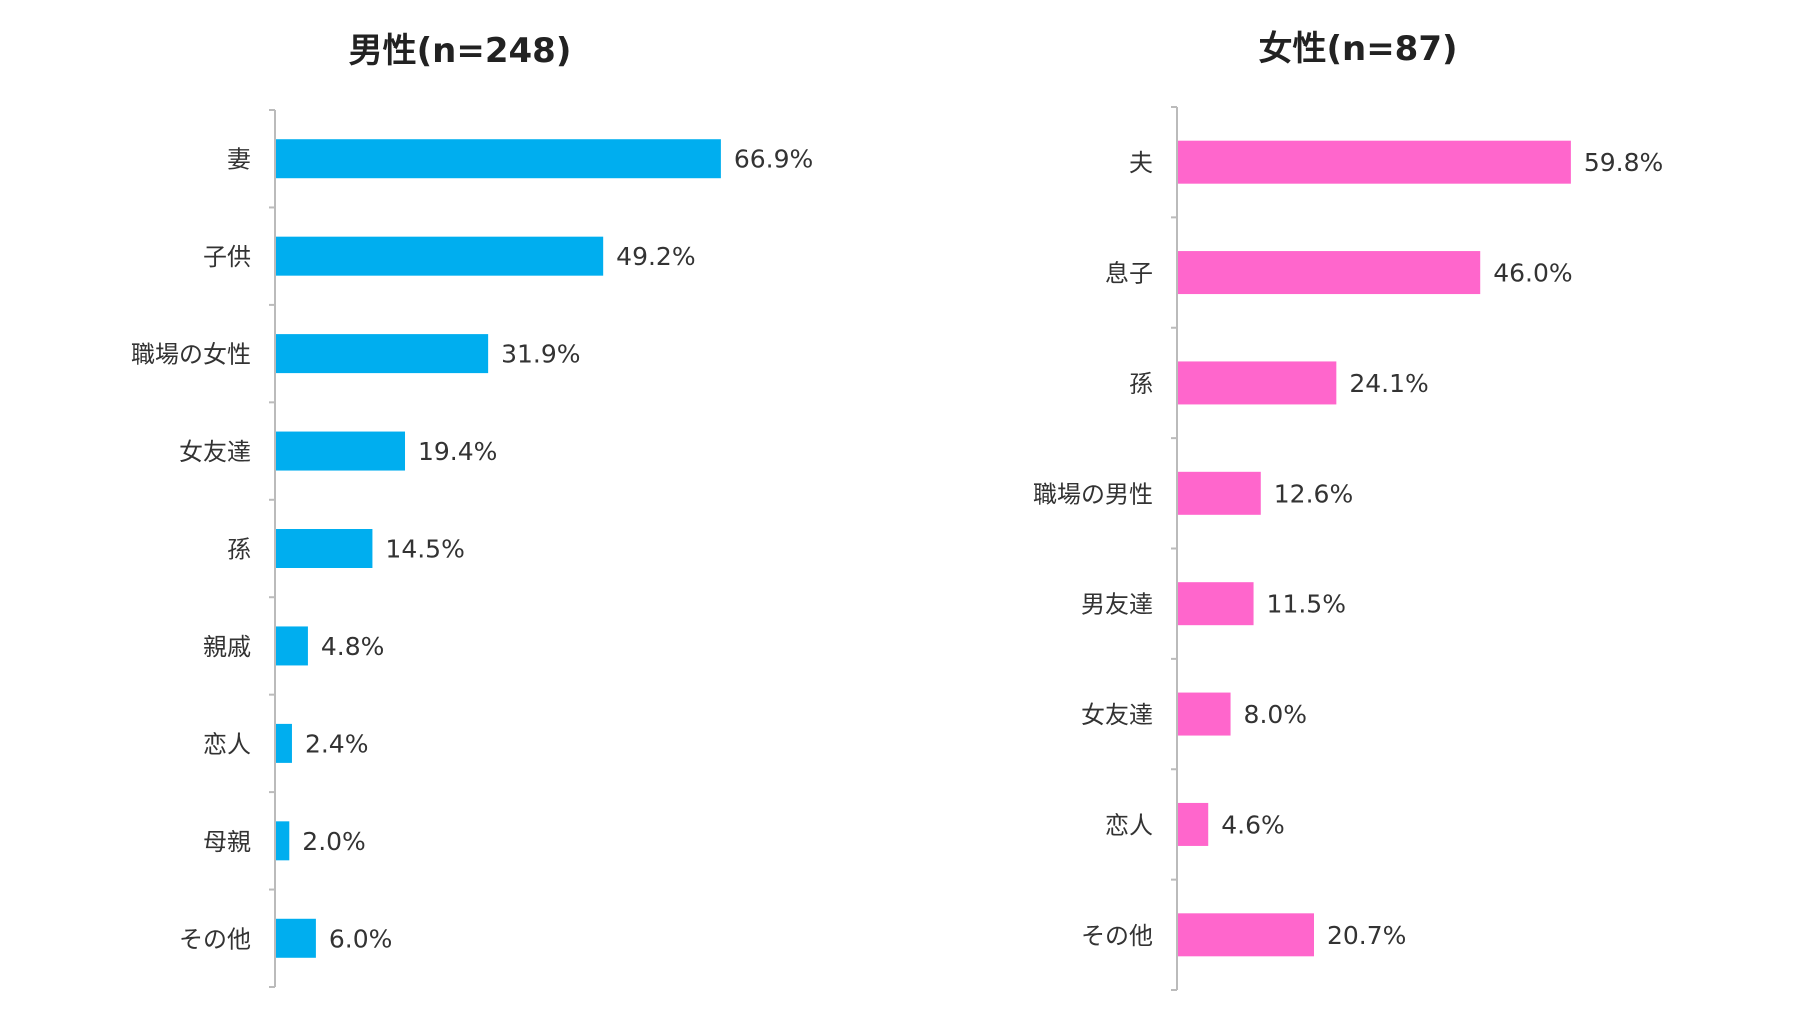 The image size is (1807, 1018). What do you see at coordinates (227, 647) in the screenshot?
I see `male-category-label: 親戚` at bounding box center [227, 647].